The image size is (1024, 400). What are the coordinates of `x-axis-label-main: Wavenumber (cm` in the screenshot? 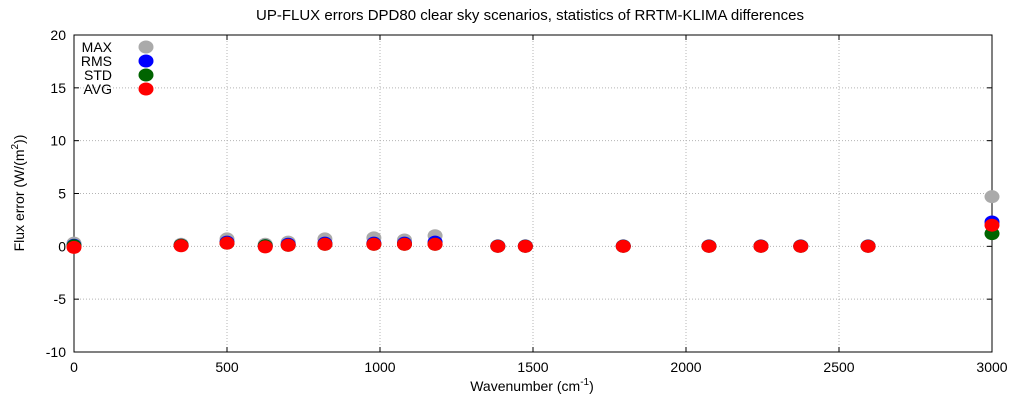 It's located at (525, 386).